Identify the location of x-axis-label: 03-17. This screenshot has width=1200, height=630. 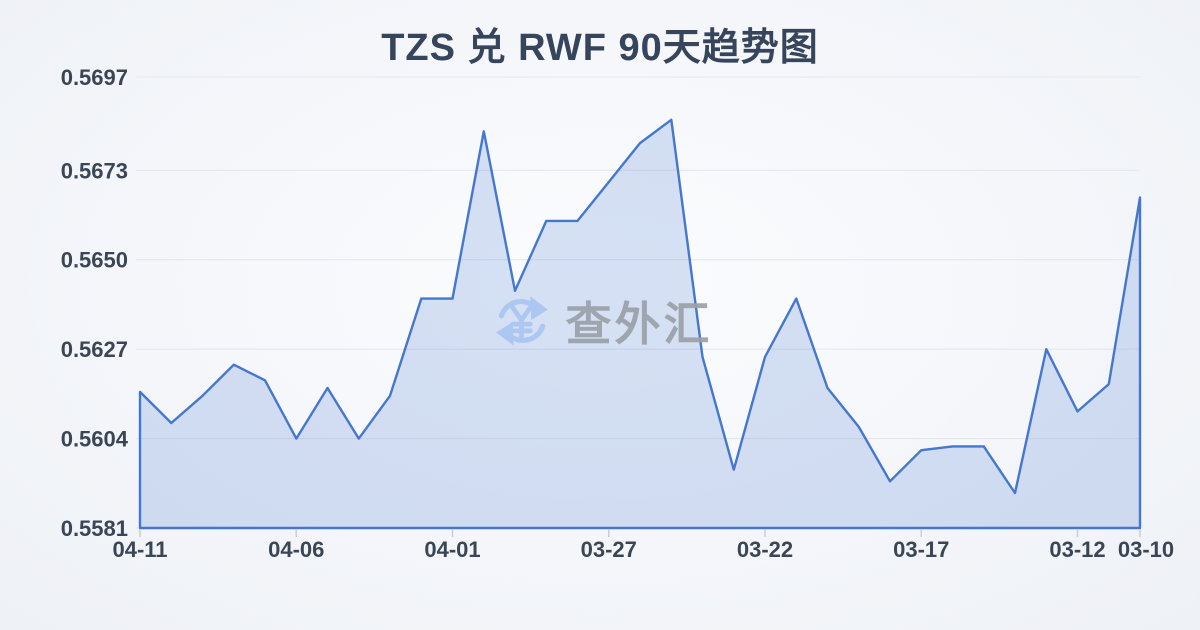
(921, 549).